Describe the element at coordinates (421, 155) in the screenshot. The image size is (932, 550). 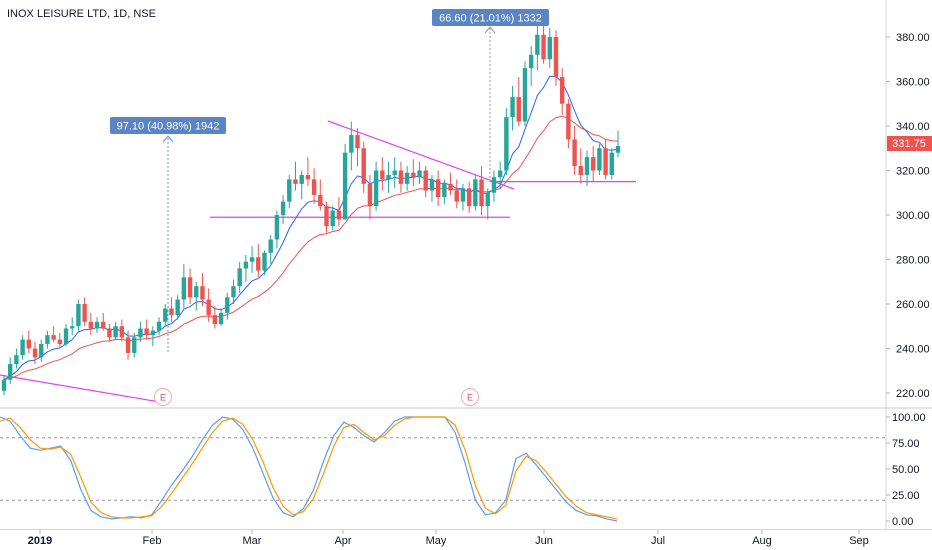
I see `trend-line-descending` at that location.